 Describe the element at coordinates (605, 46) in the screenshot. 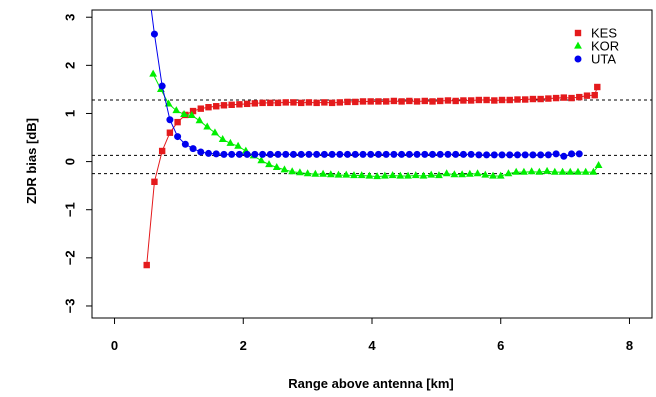

I see `legend-label-kor: KOR` at that location.